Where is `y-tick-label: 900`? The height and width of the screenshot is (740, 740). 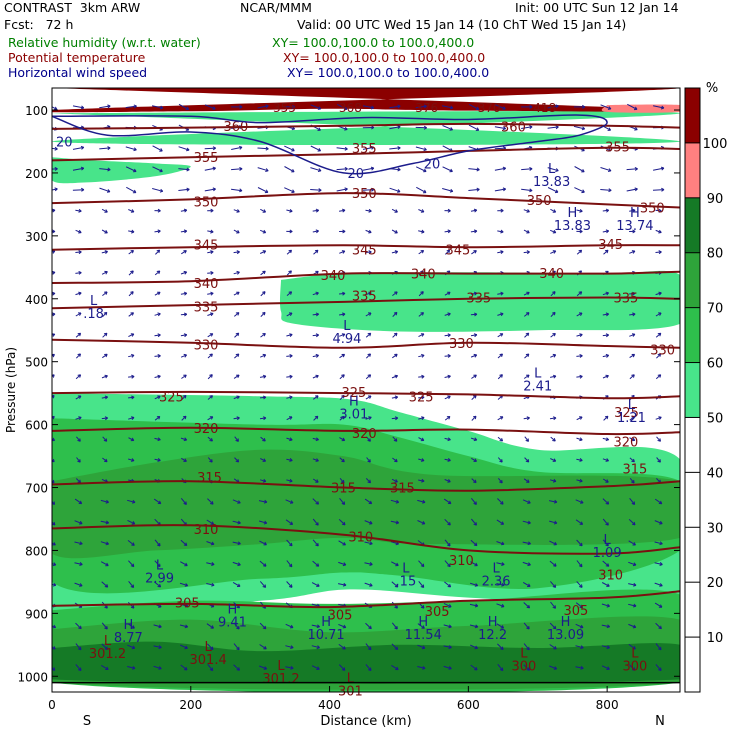 y-tick-label: 900 is located at coordinates (36, 614).